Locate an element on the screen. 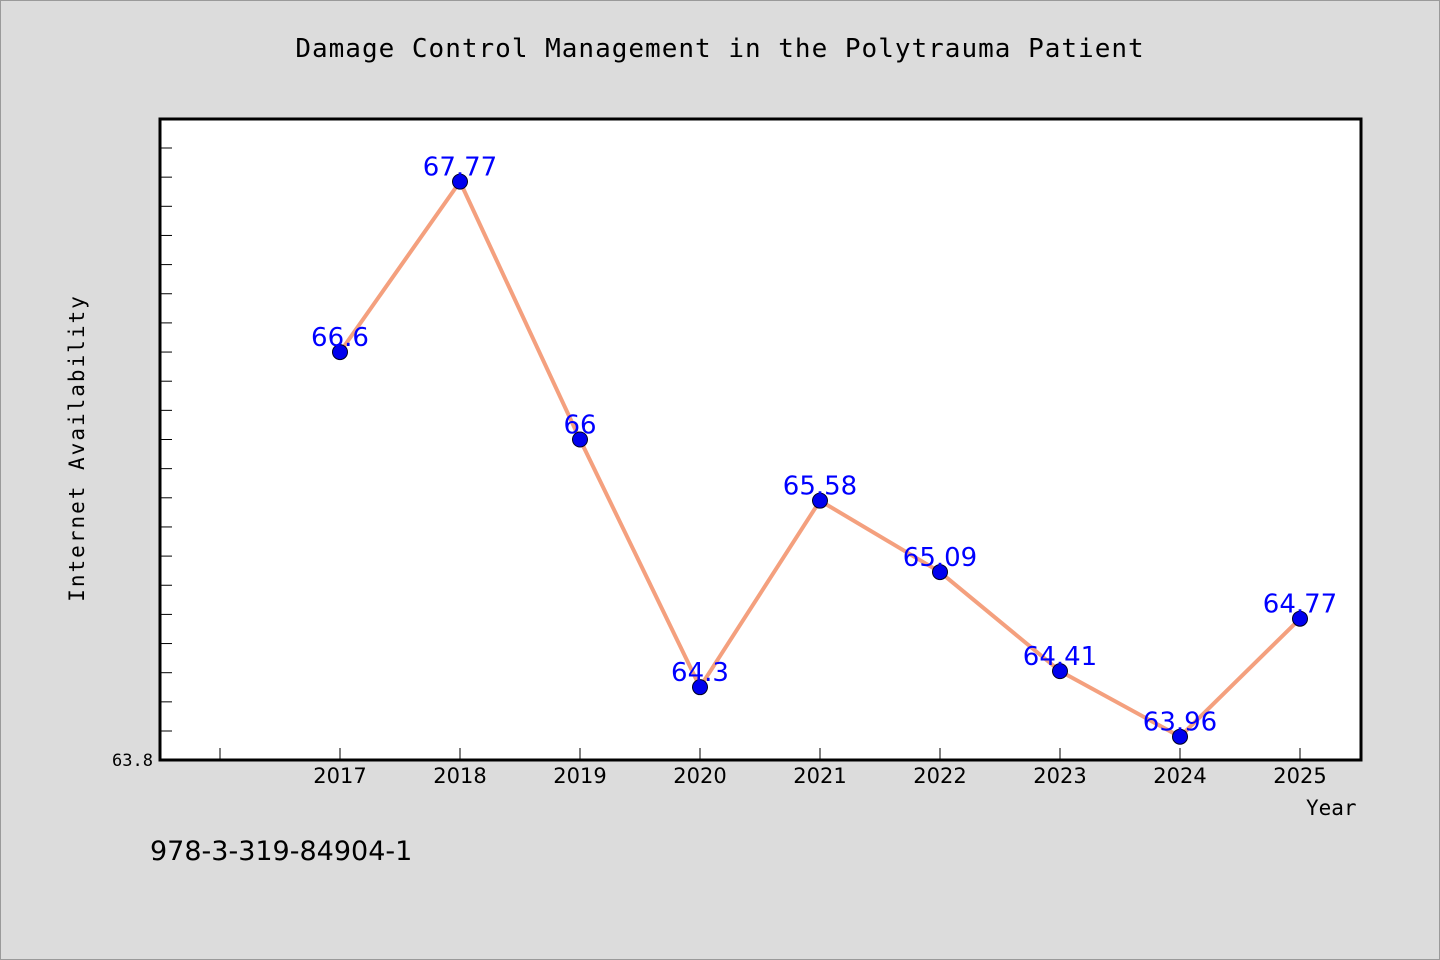 The image size is (1440, 960). data-label: 64.77 is located at coordinates (1300, 605).